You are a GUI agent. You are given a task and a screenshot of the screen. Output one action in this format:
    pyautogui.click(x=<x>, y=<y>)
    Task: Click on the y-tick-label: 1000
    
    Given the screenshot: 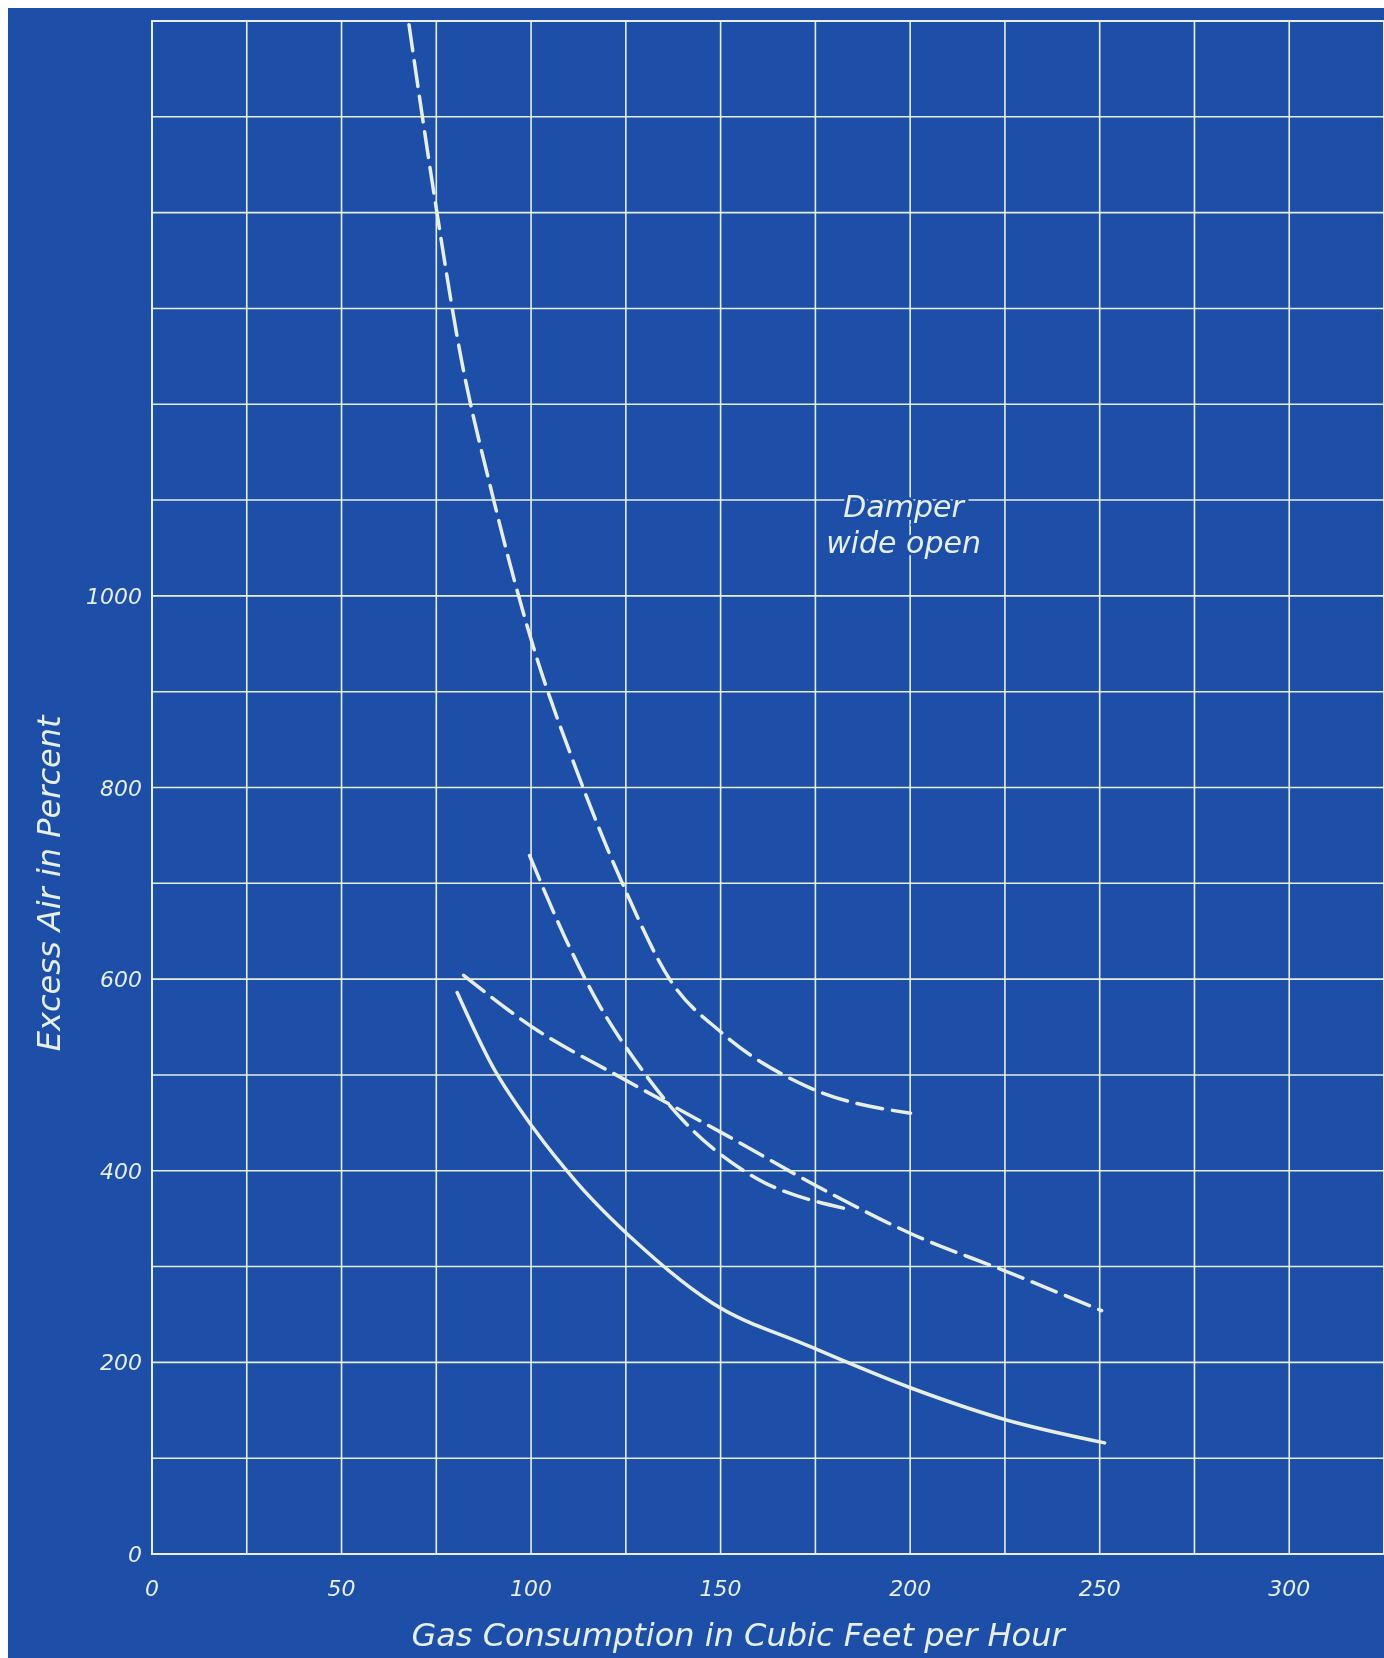 What is the action you would take?
    pyautogui.click(x=114, y=596)
    